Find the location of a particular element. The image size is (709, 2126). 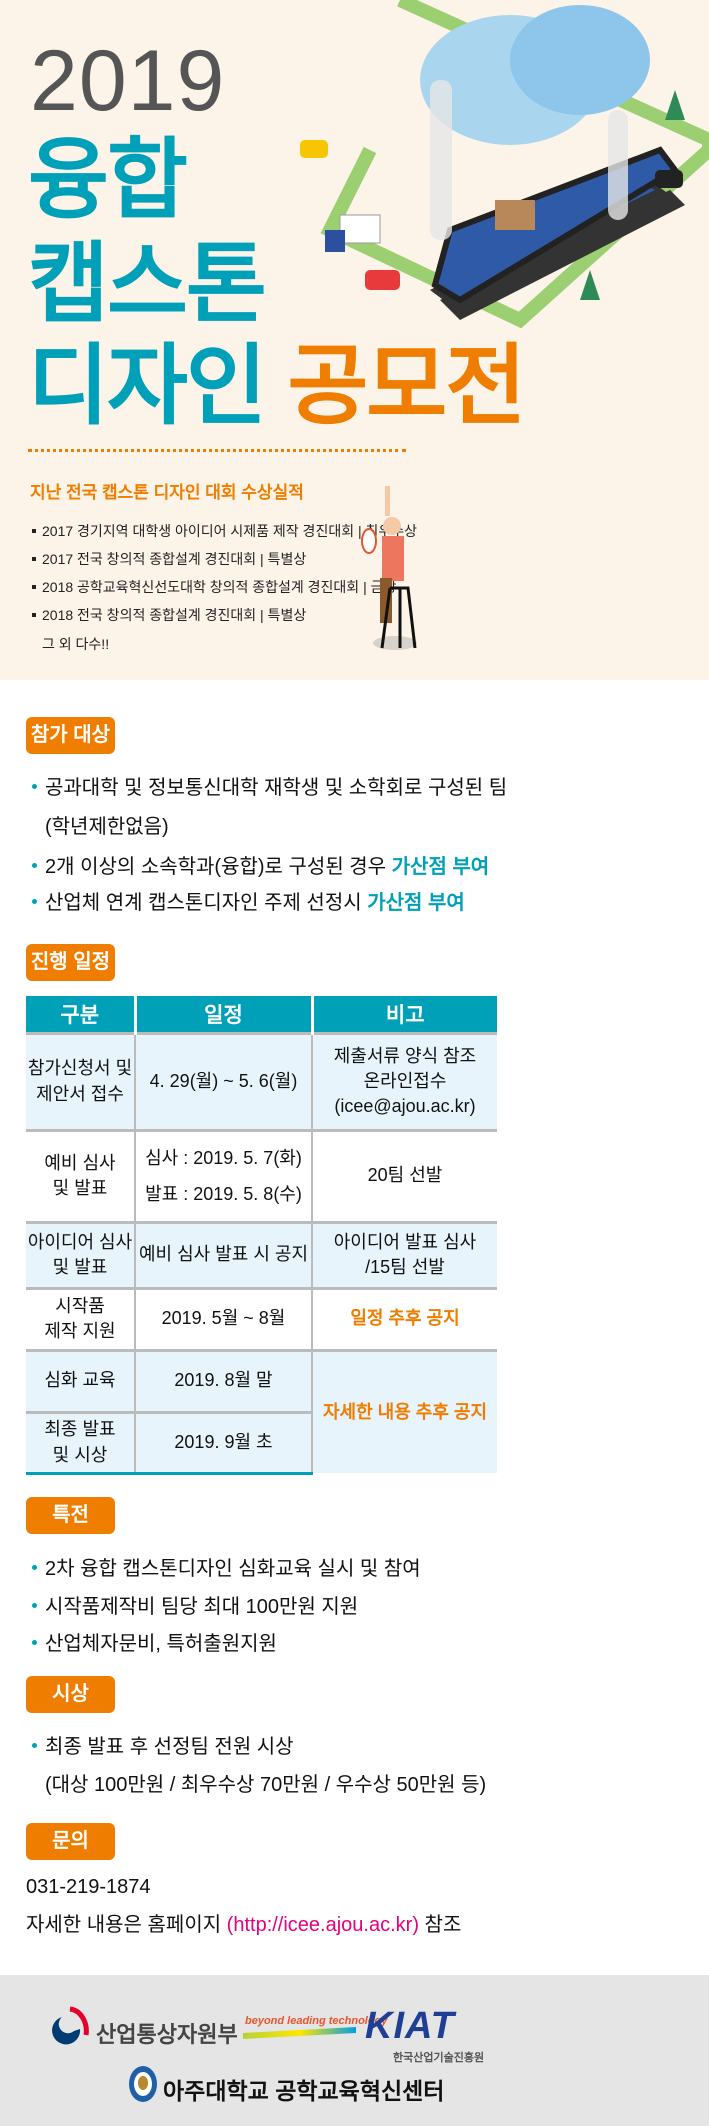

table-header: 구분 일정 비고 is located at coordinates (261, 1014).